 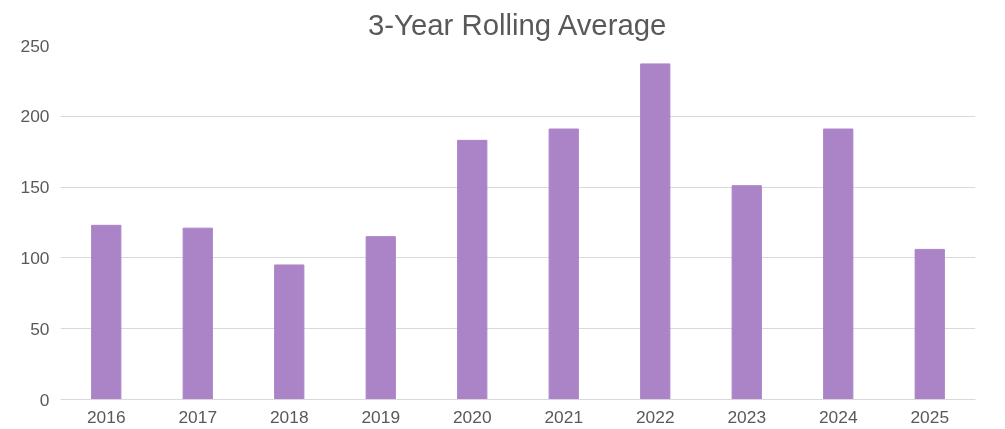 What do you see at coordinates (44, 399) in the screenshot?
I see `y-tick-label: 0` at bounding box center [44, 399].